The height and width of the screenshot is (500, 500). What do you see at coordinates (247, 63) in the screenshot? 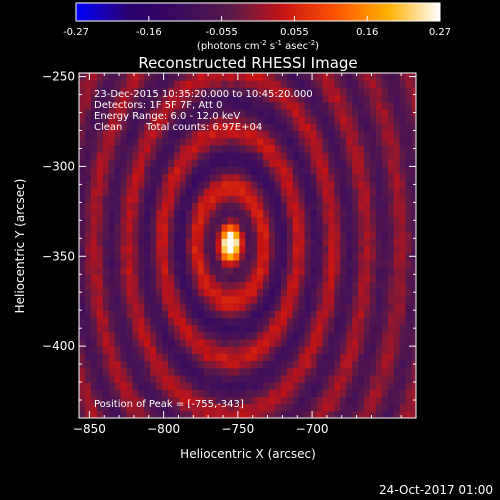
I see `chart-title: Reconstructed RHESSI Image` at bounding box center [247, 63].